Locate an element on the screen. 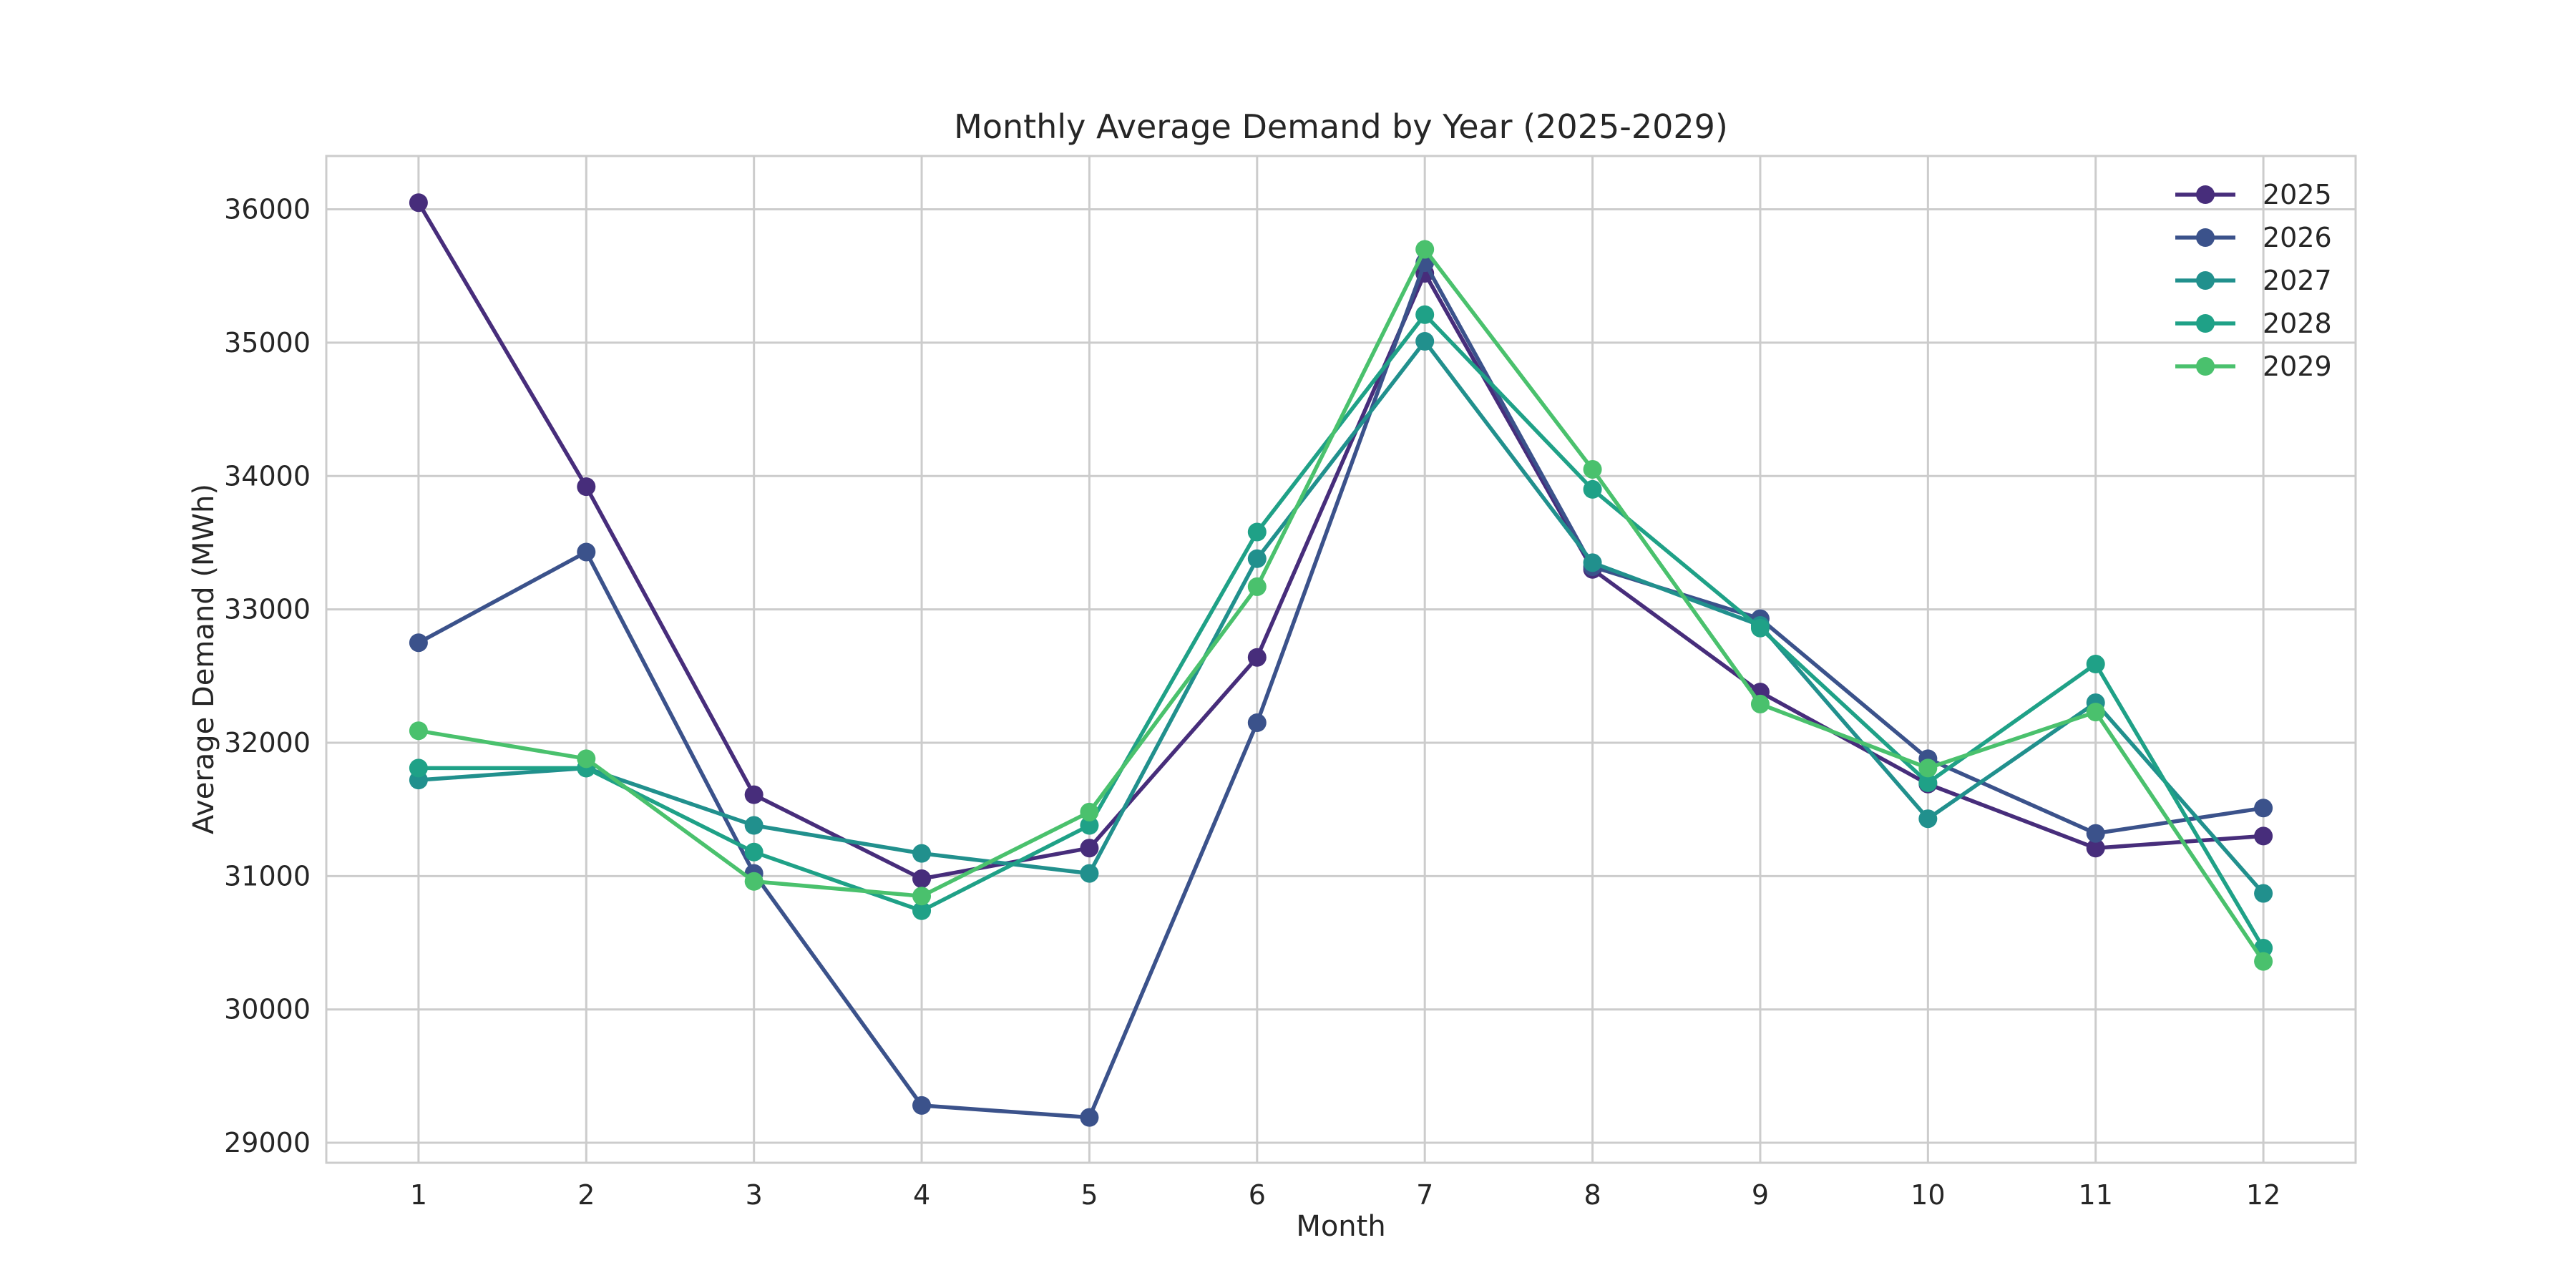  legend-item-2026: 2026 is located at coordinates (2253, 237).